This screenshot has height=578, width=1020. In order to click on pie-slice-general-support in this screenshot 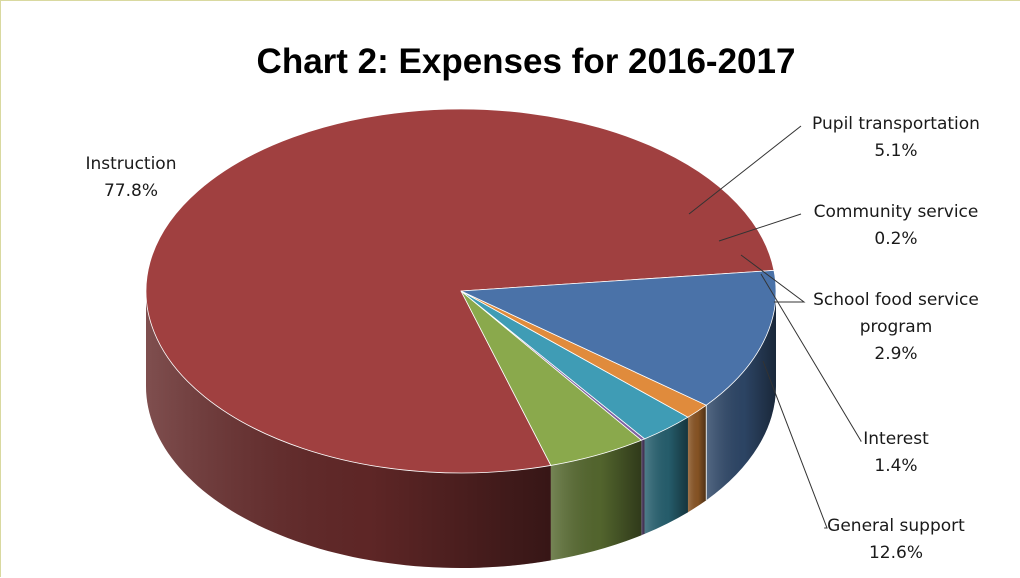, I will do `click(618, 337)`.